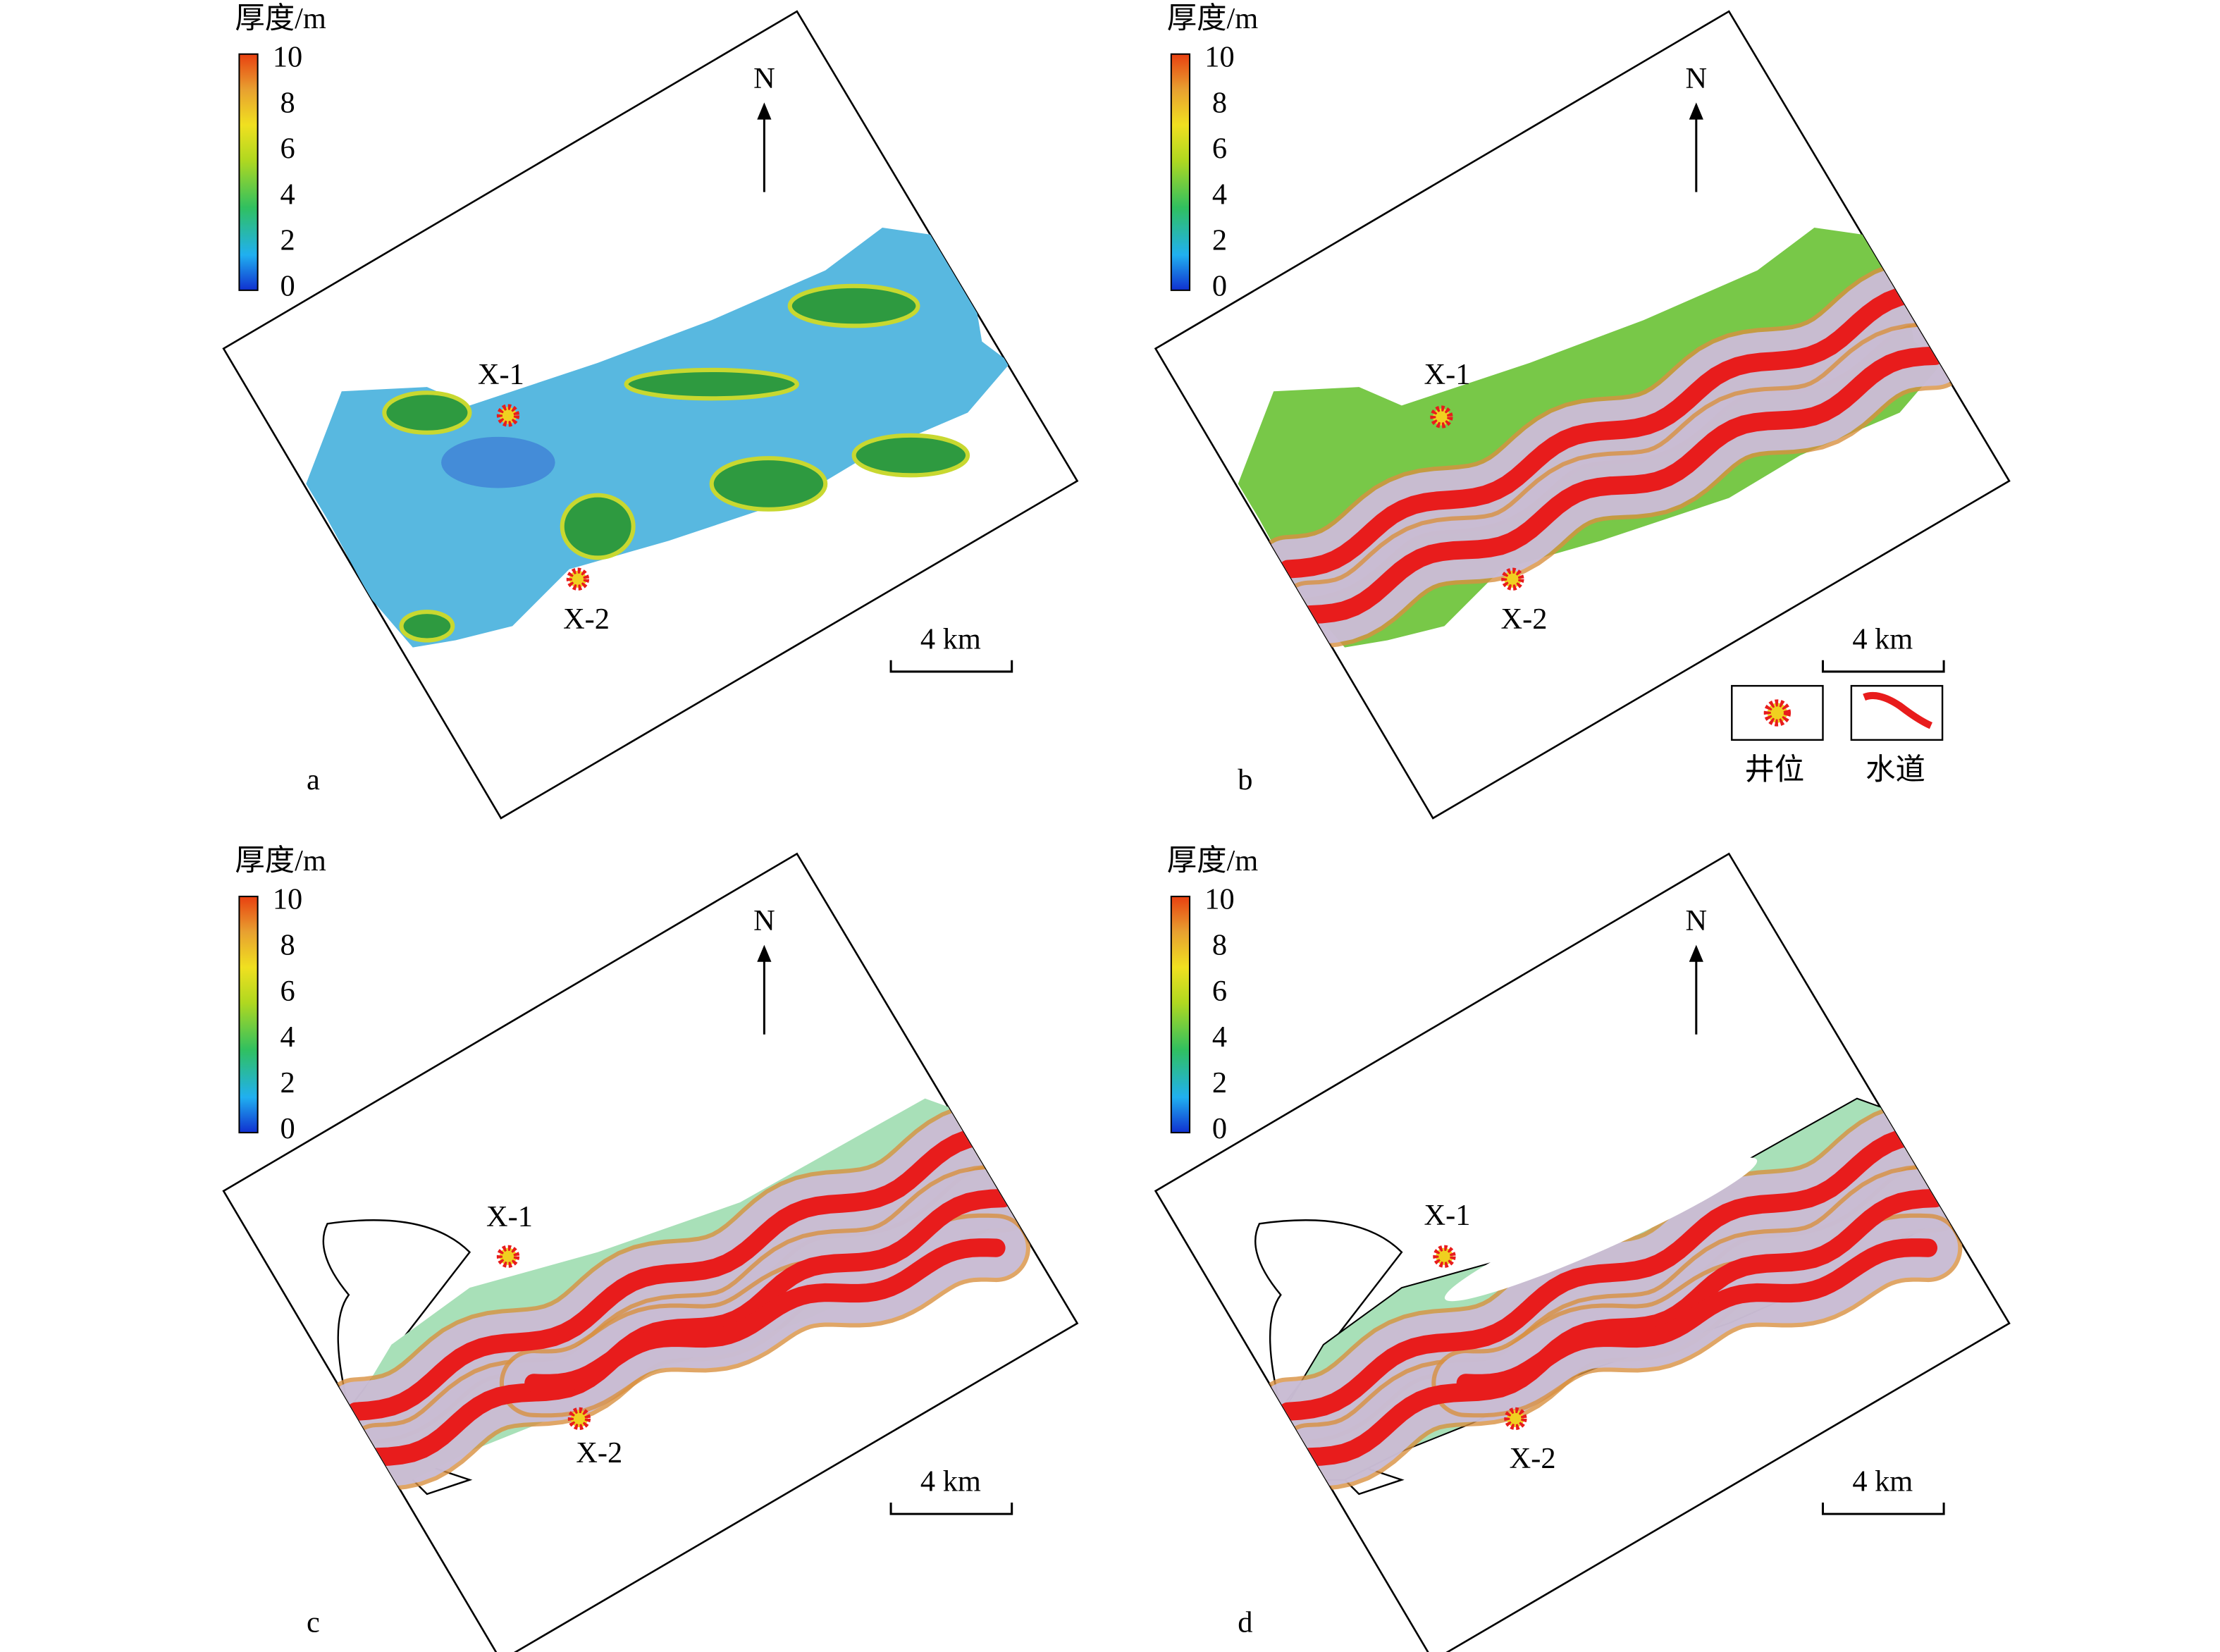 This screenshot has width=2220, height=1652. What do you see at coordinates (1601, 1229) in the screenshot?
I see `gap` at bounding box center [1601, 1229].